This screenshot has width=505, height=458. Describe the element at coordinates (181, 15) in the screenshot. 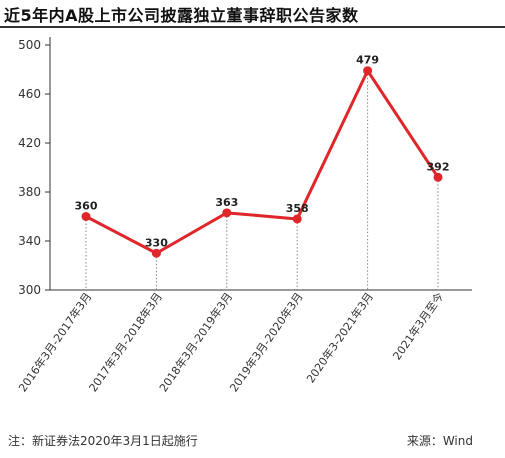

I see `chart-title: 近5年内A股上市公司披露独立董事辞职公告家数` at that location.